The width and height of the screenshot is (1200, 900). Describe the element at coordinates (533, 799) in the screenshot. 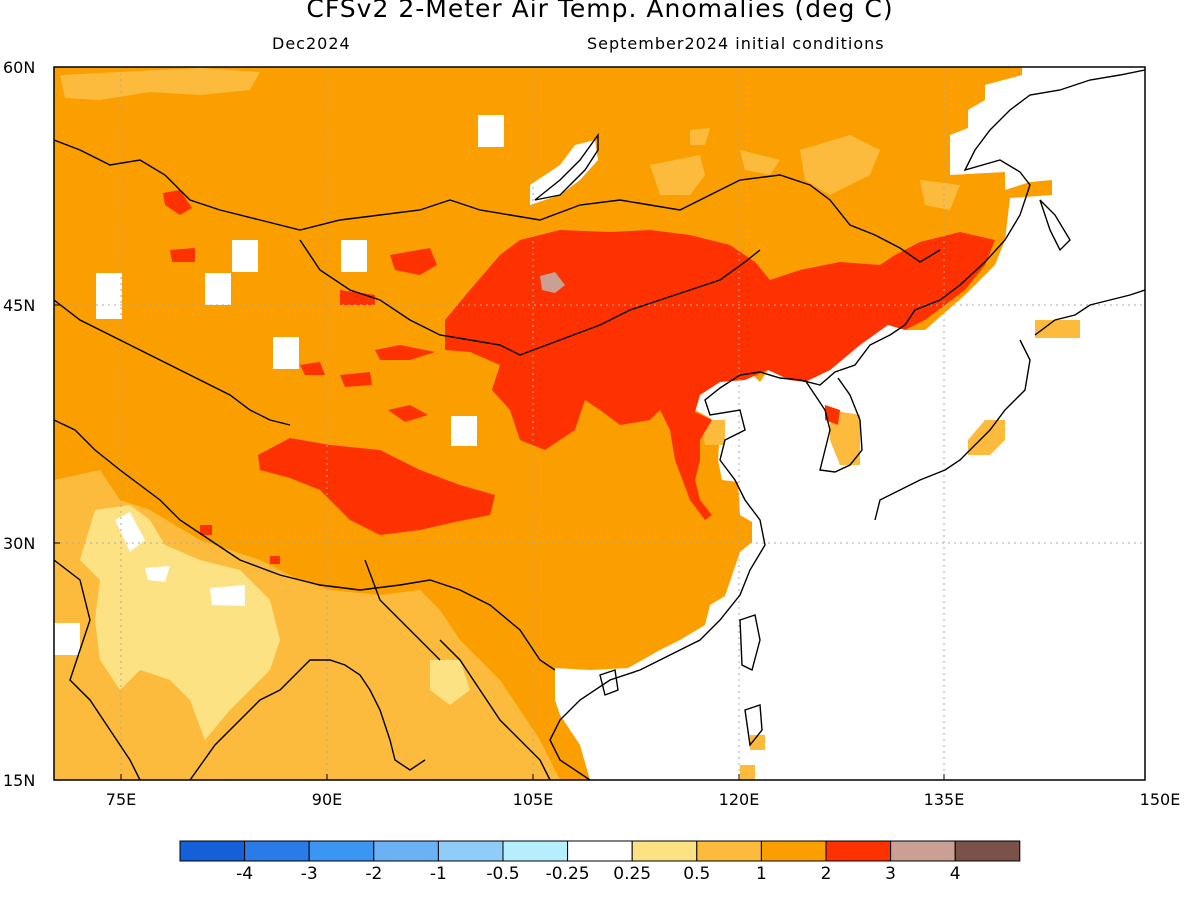

I see `lon-label-105e: 105E` at that location.